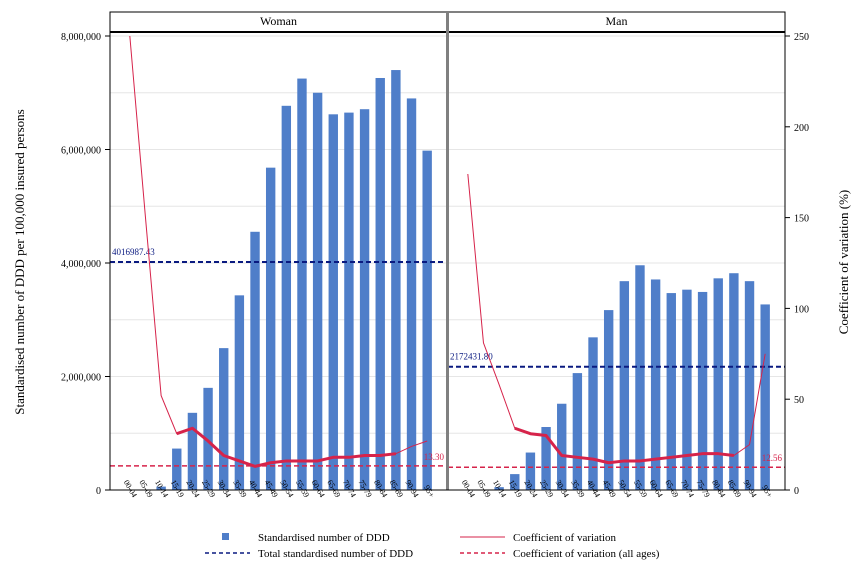 The image size is (864, 576). Describe the element at coordinates (843, 262) in the screenshot. I see `y2-axis-label: Coefficient of variation (%)` at that location.